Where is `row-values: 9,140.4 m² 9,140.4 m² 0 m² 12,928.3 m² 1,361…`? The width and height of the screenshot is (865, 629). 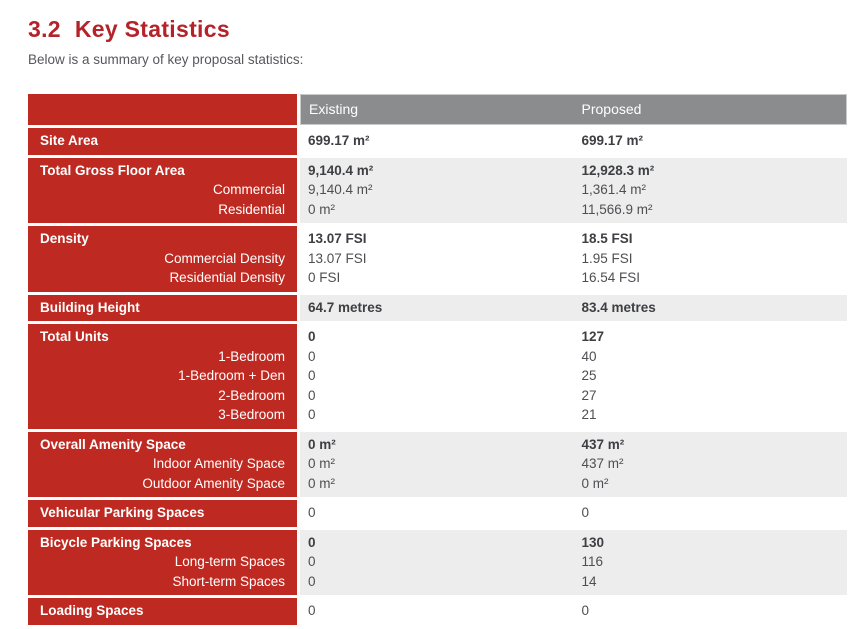
row-values: 9,140.4 m² 9,140.4 m² 0 m² 12,928.3 m² 1,361… is located at coordinates (573, 190).